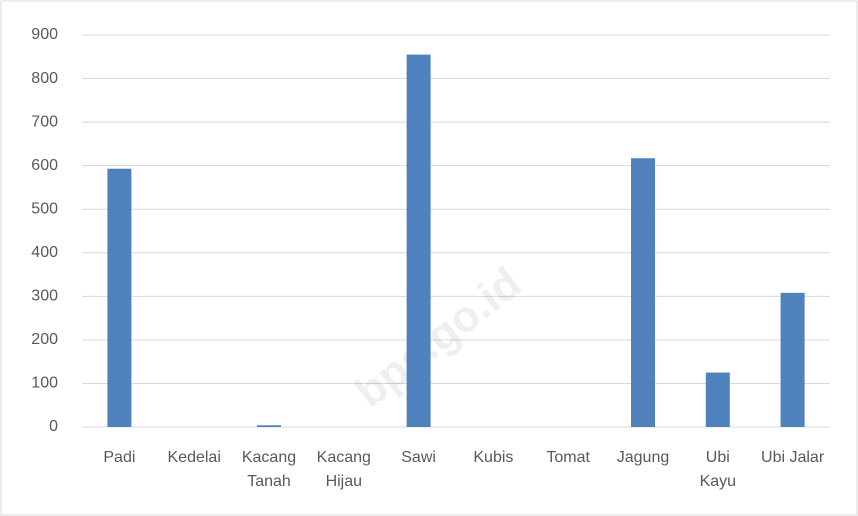  What do you see at coordinates (493, 457) in the screenshot?
I see `x-tick-label: Kubis` at bounding box center [493, 457].